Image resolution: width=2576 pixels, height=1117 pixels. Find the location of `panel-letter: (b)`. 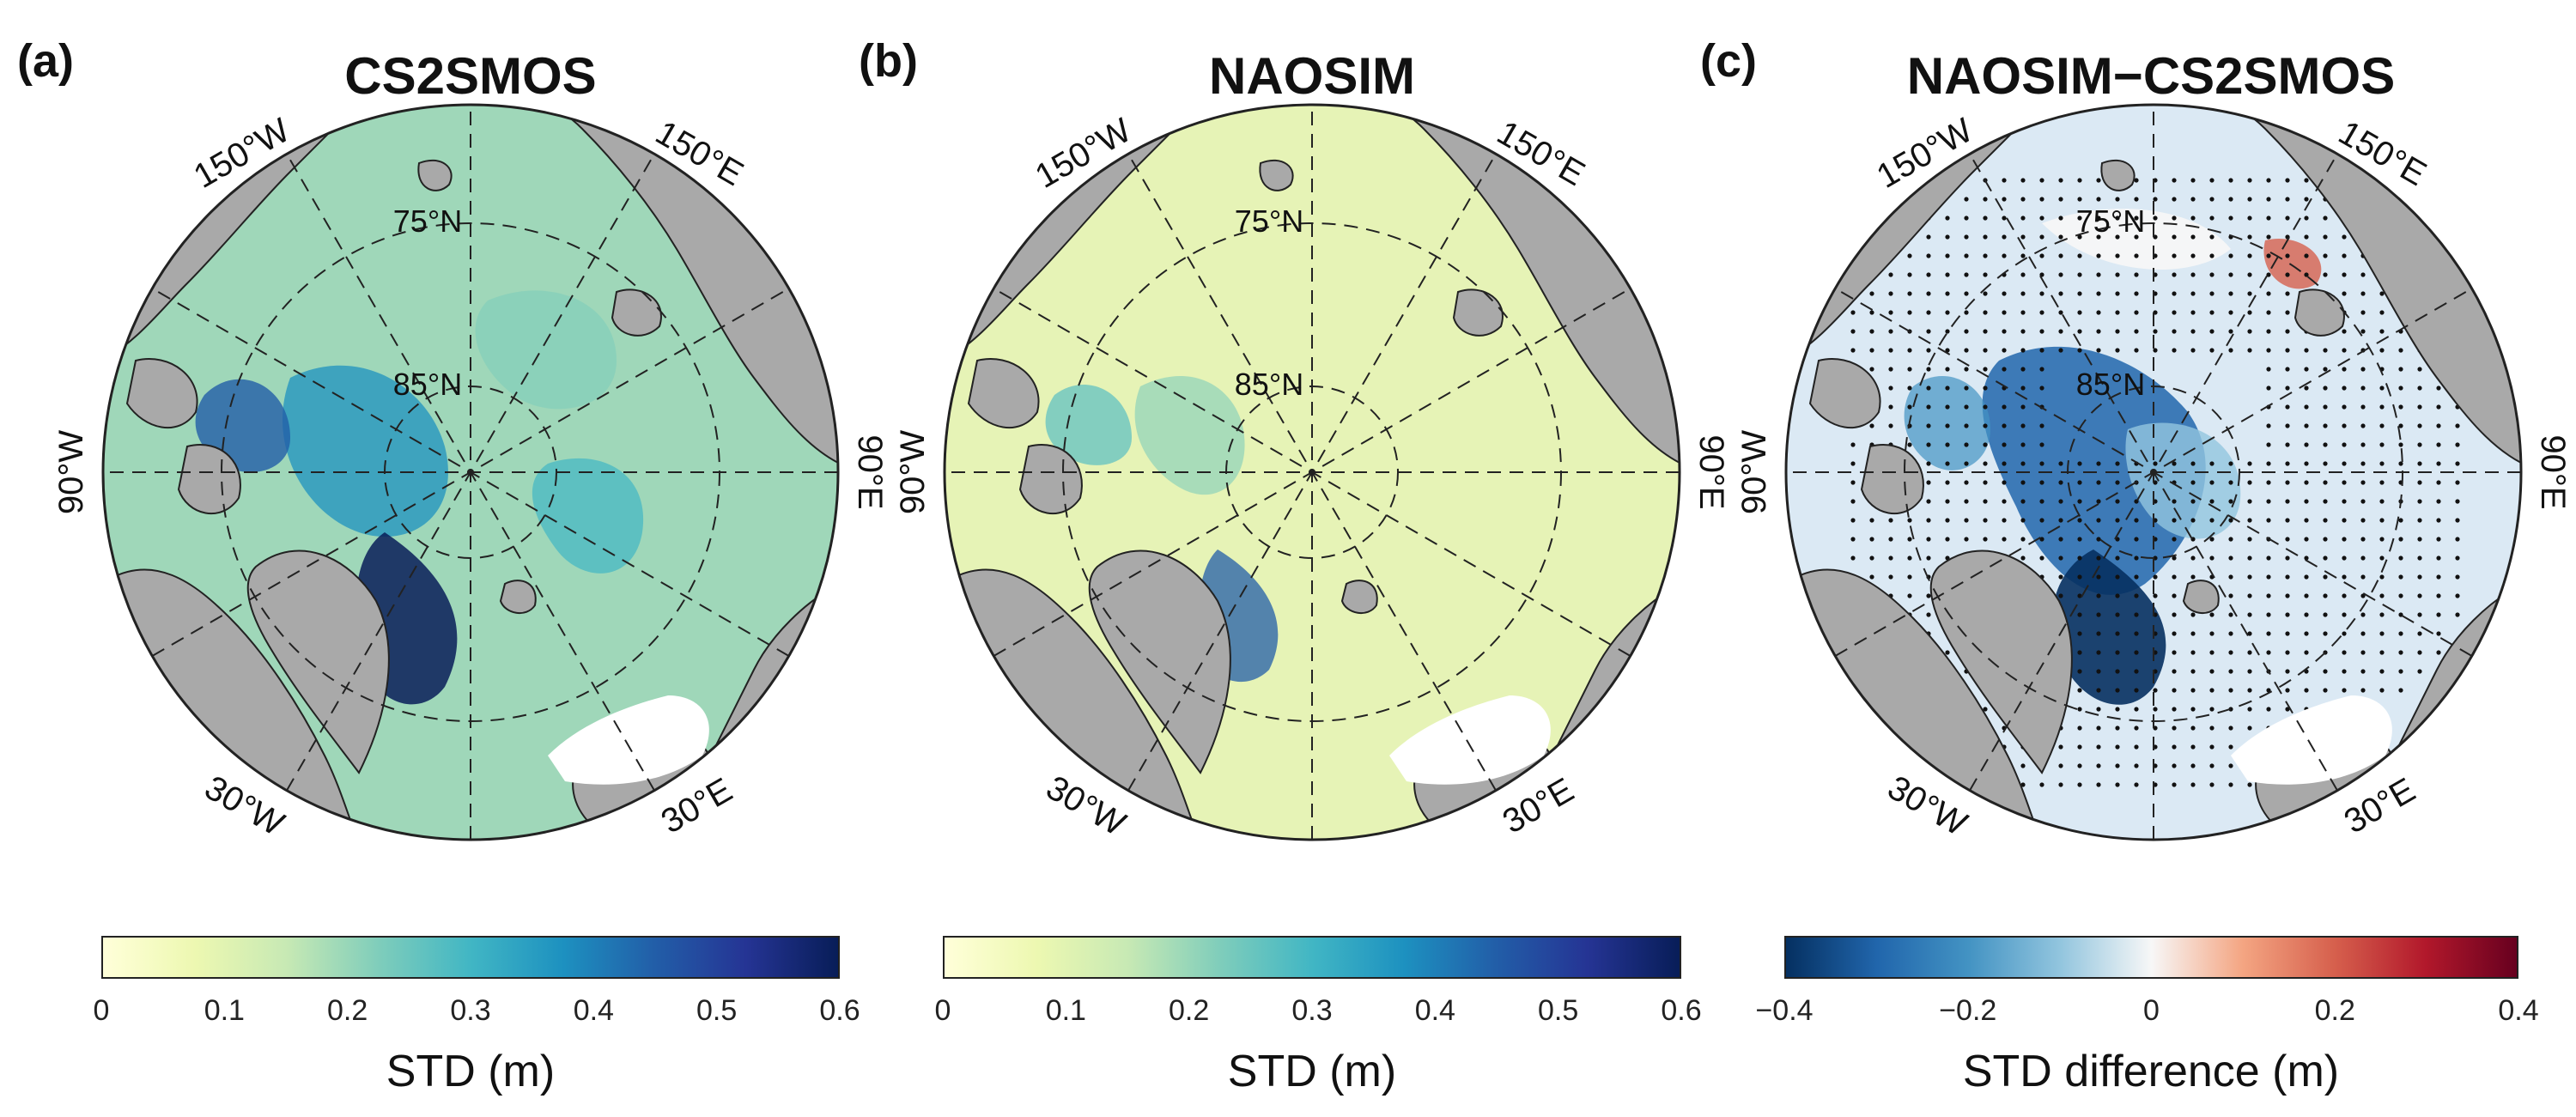

panel-letter: (b) is located at coordinates (889, 61).